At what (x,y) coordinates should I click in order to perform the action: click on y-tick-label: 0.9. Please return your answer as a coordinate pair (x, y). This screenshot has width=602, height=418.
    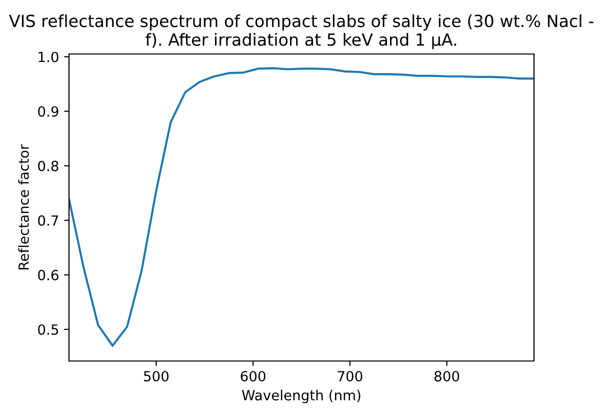
    Looking at the image, I should click on (48, 111).